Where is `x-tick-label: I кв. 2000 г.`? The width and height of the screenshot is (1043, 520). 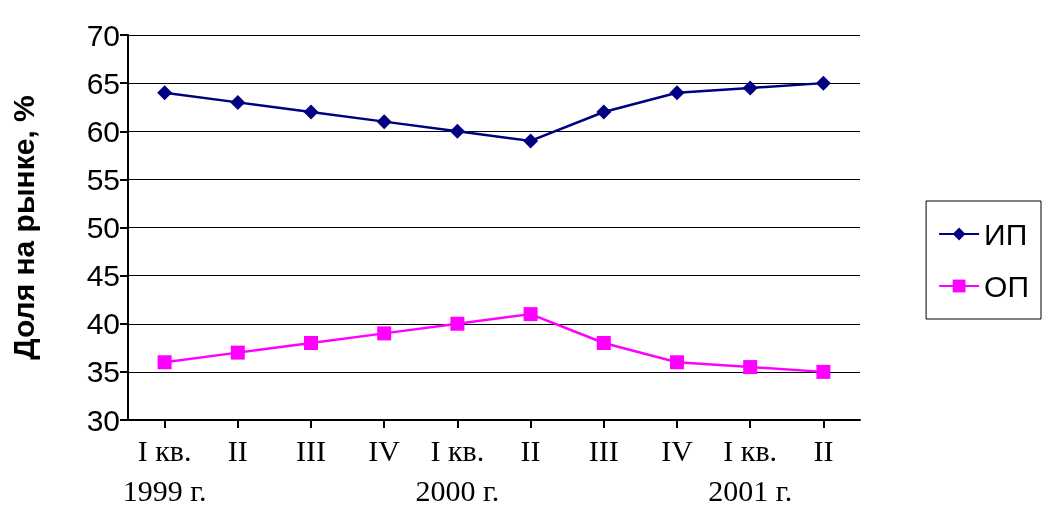 x-tick-label: I кв. 2000 г. is located at coordinates (457, 470).